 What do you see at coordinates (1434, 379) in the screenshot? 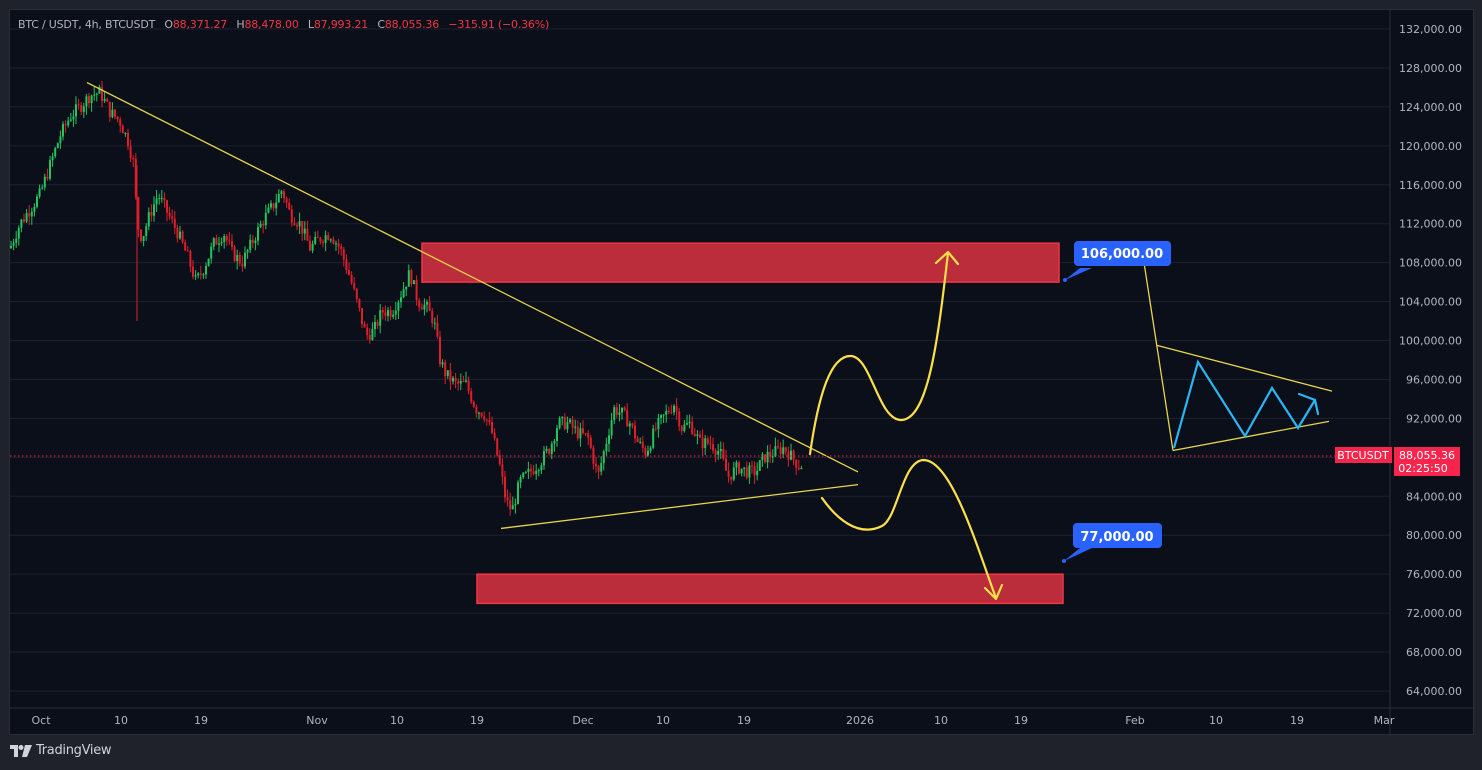
I see `price-axis-label: 96,000.00` at bounding box center [1434, 379].